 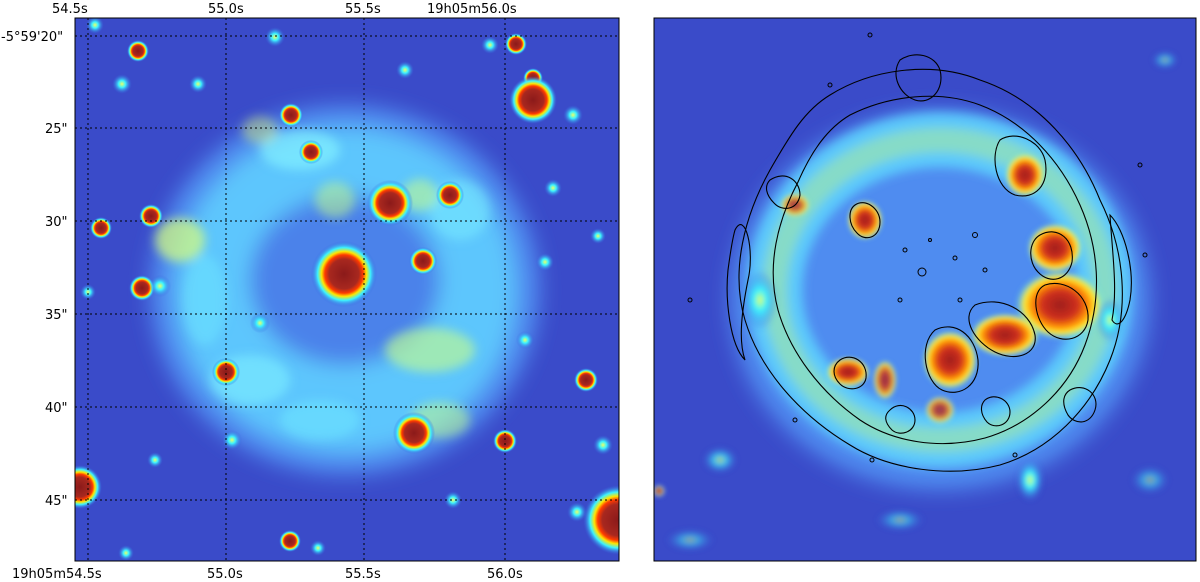 I want to click on ra-bottom-tick: 55.5s, so click(x=363, y=574).